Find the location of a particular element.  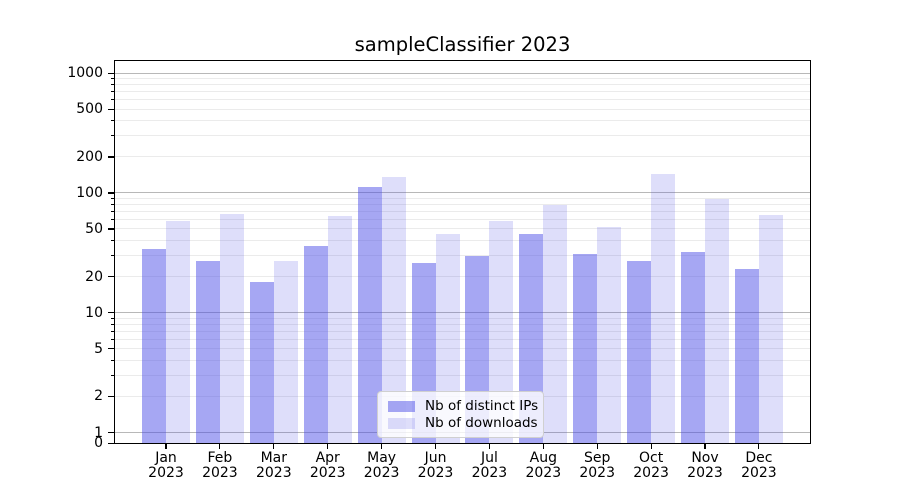

y-axis-tick-label-20: 20 is located at coordinates (94, 276).